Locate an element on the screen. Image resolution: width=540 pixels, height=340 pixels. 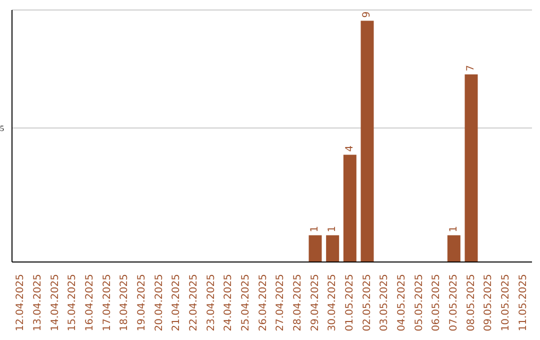
x-tick-label: 05.05.2025 is located at coordinates (419, 303).